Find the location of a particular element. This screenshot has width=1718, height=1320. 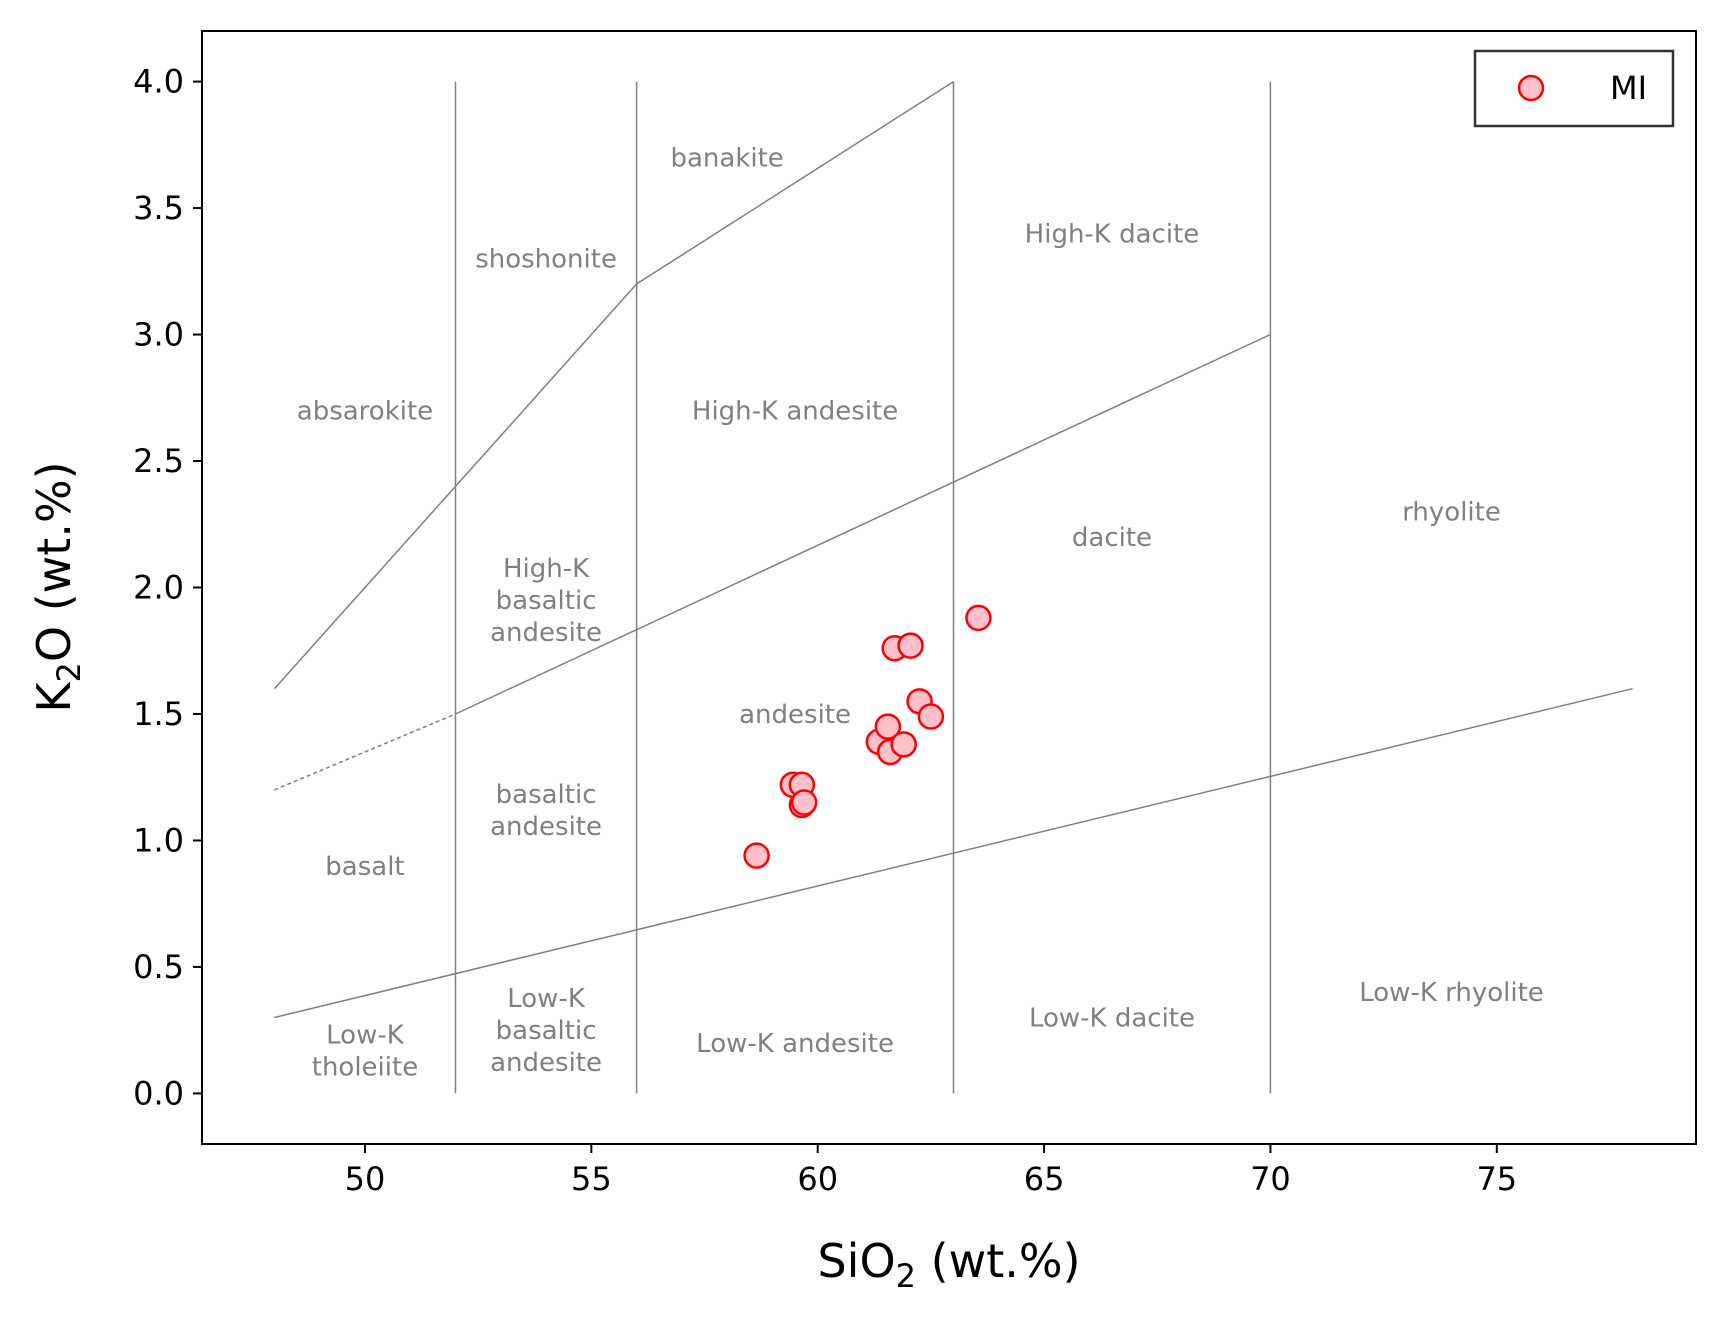

y-tick-label-4: 2.0 is located at coordinates (158, 588).